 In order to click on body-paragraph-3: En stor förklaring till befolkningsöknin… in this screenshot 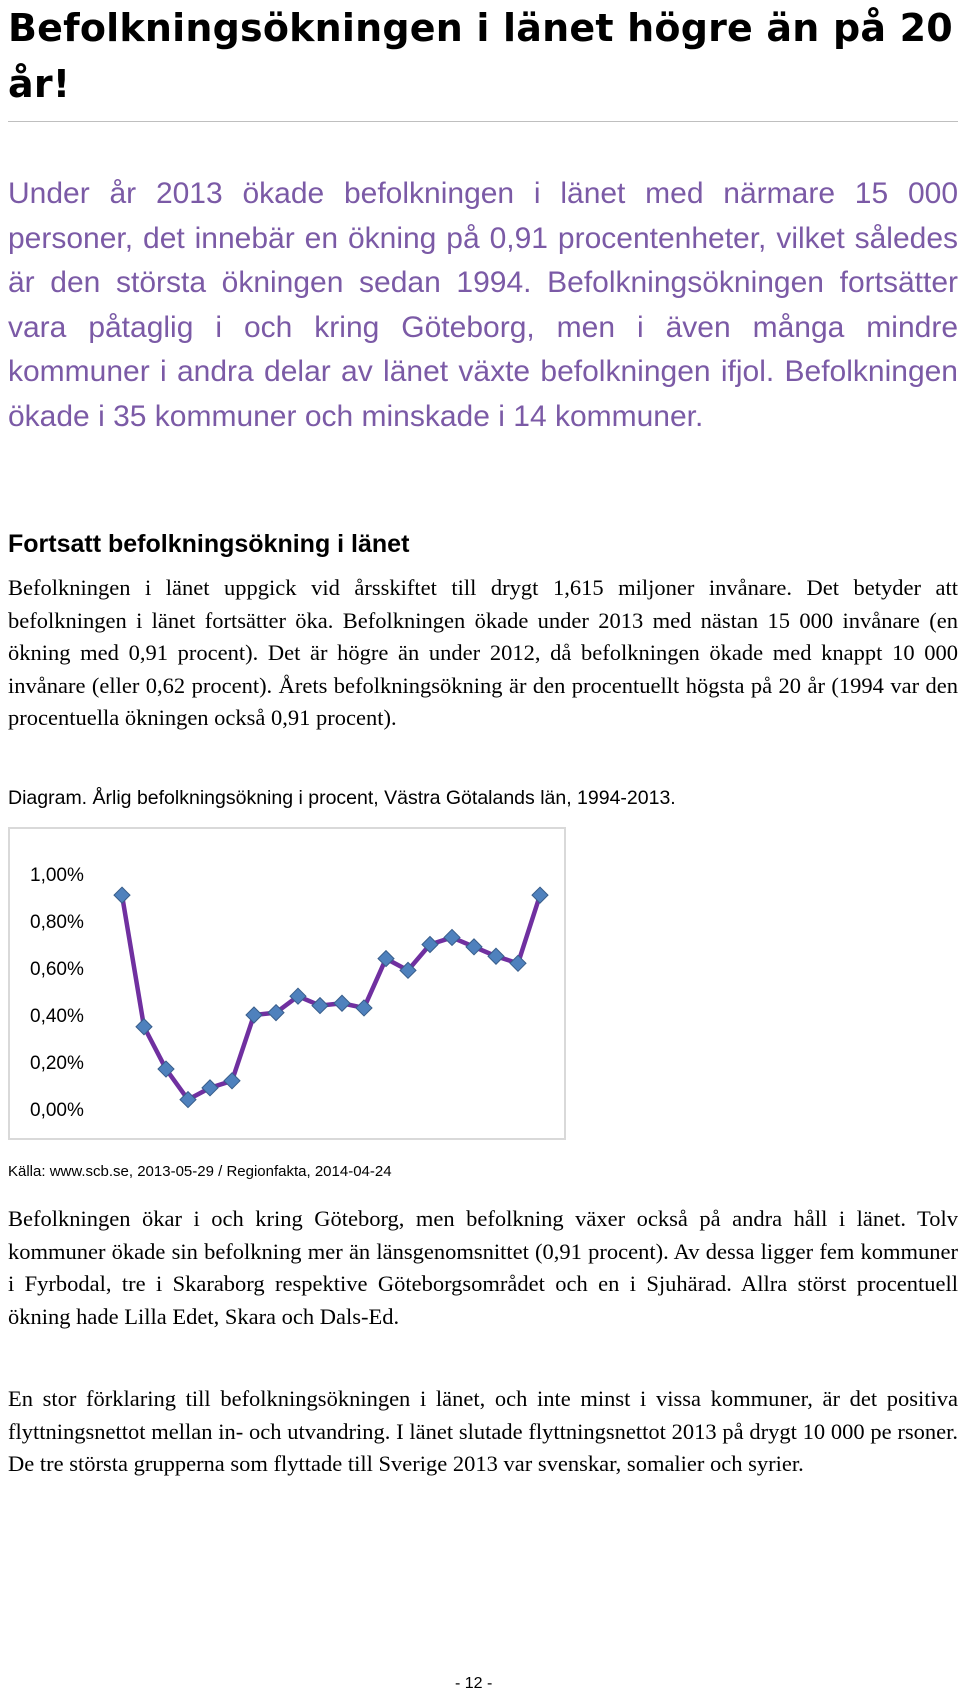, I will do `click(483, 1431)`.